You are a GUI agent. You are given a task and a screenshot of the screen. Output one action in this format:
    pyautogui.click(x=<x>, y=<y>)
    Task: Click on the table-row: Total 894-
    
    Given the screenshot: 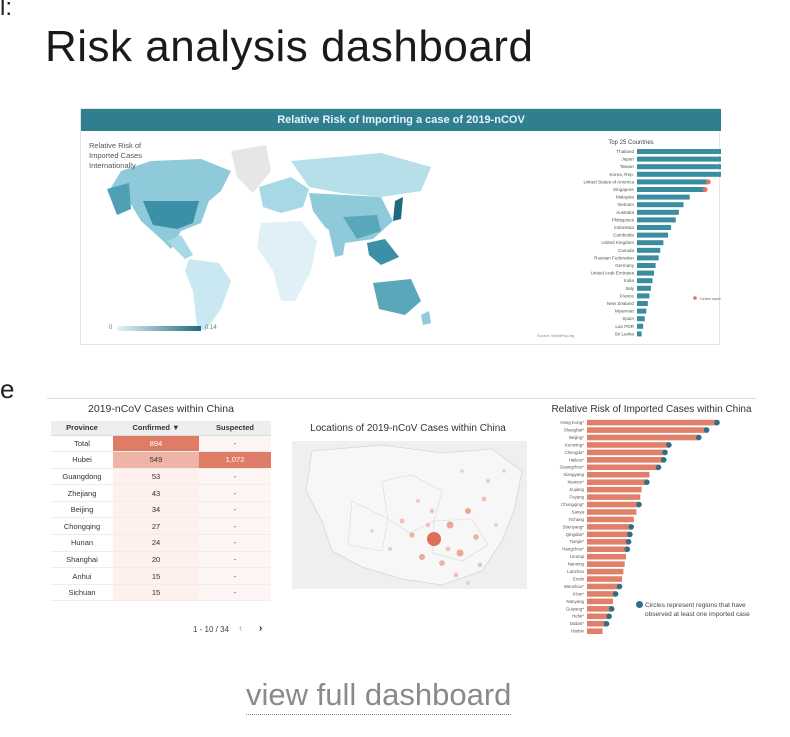 What is the action you would take?
    pyautogui.click(x=161, y=444)
    